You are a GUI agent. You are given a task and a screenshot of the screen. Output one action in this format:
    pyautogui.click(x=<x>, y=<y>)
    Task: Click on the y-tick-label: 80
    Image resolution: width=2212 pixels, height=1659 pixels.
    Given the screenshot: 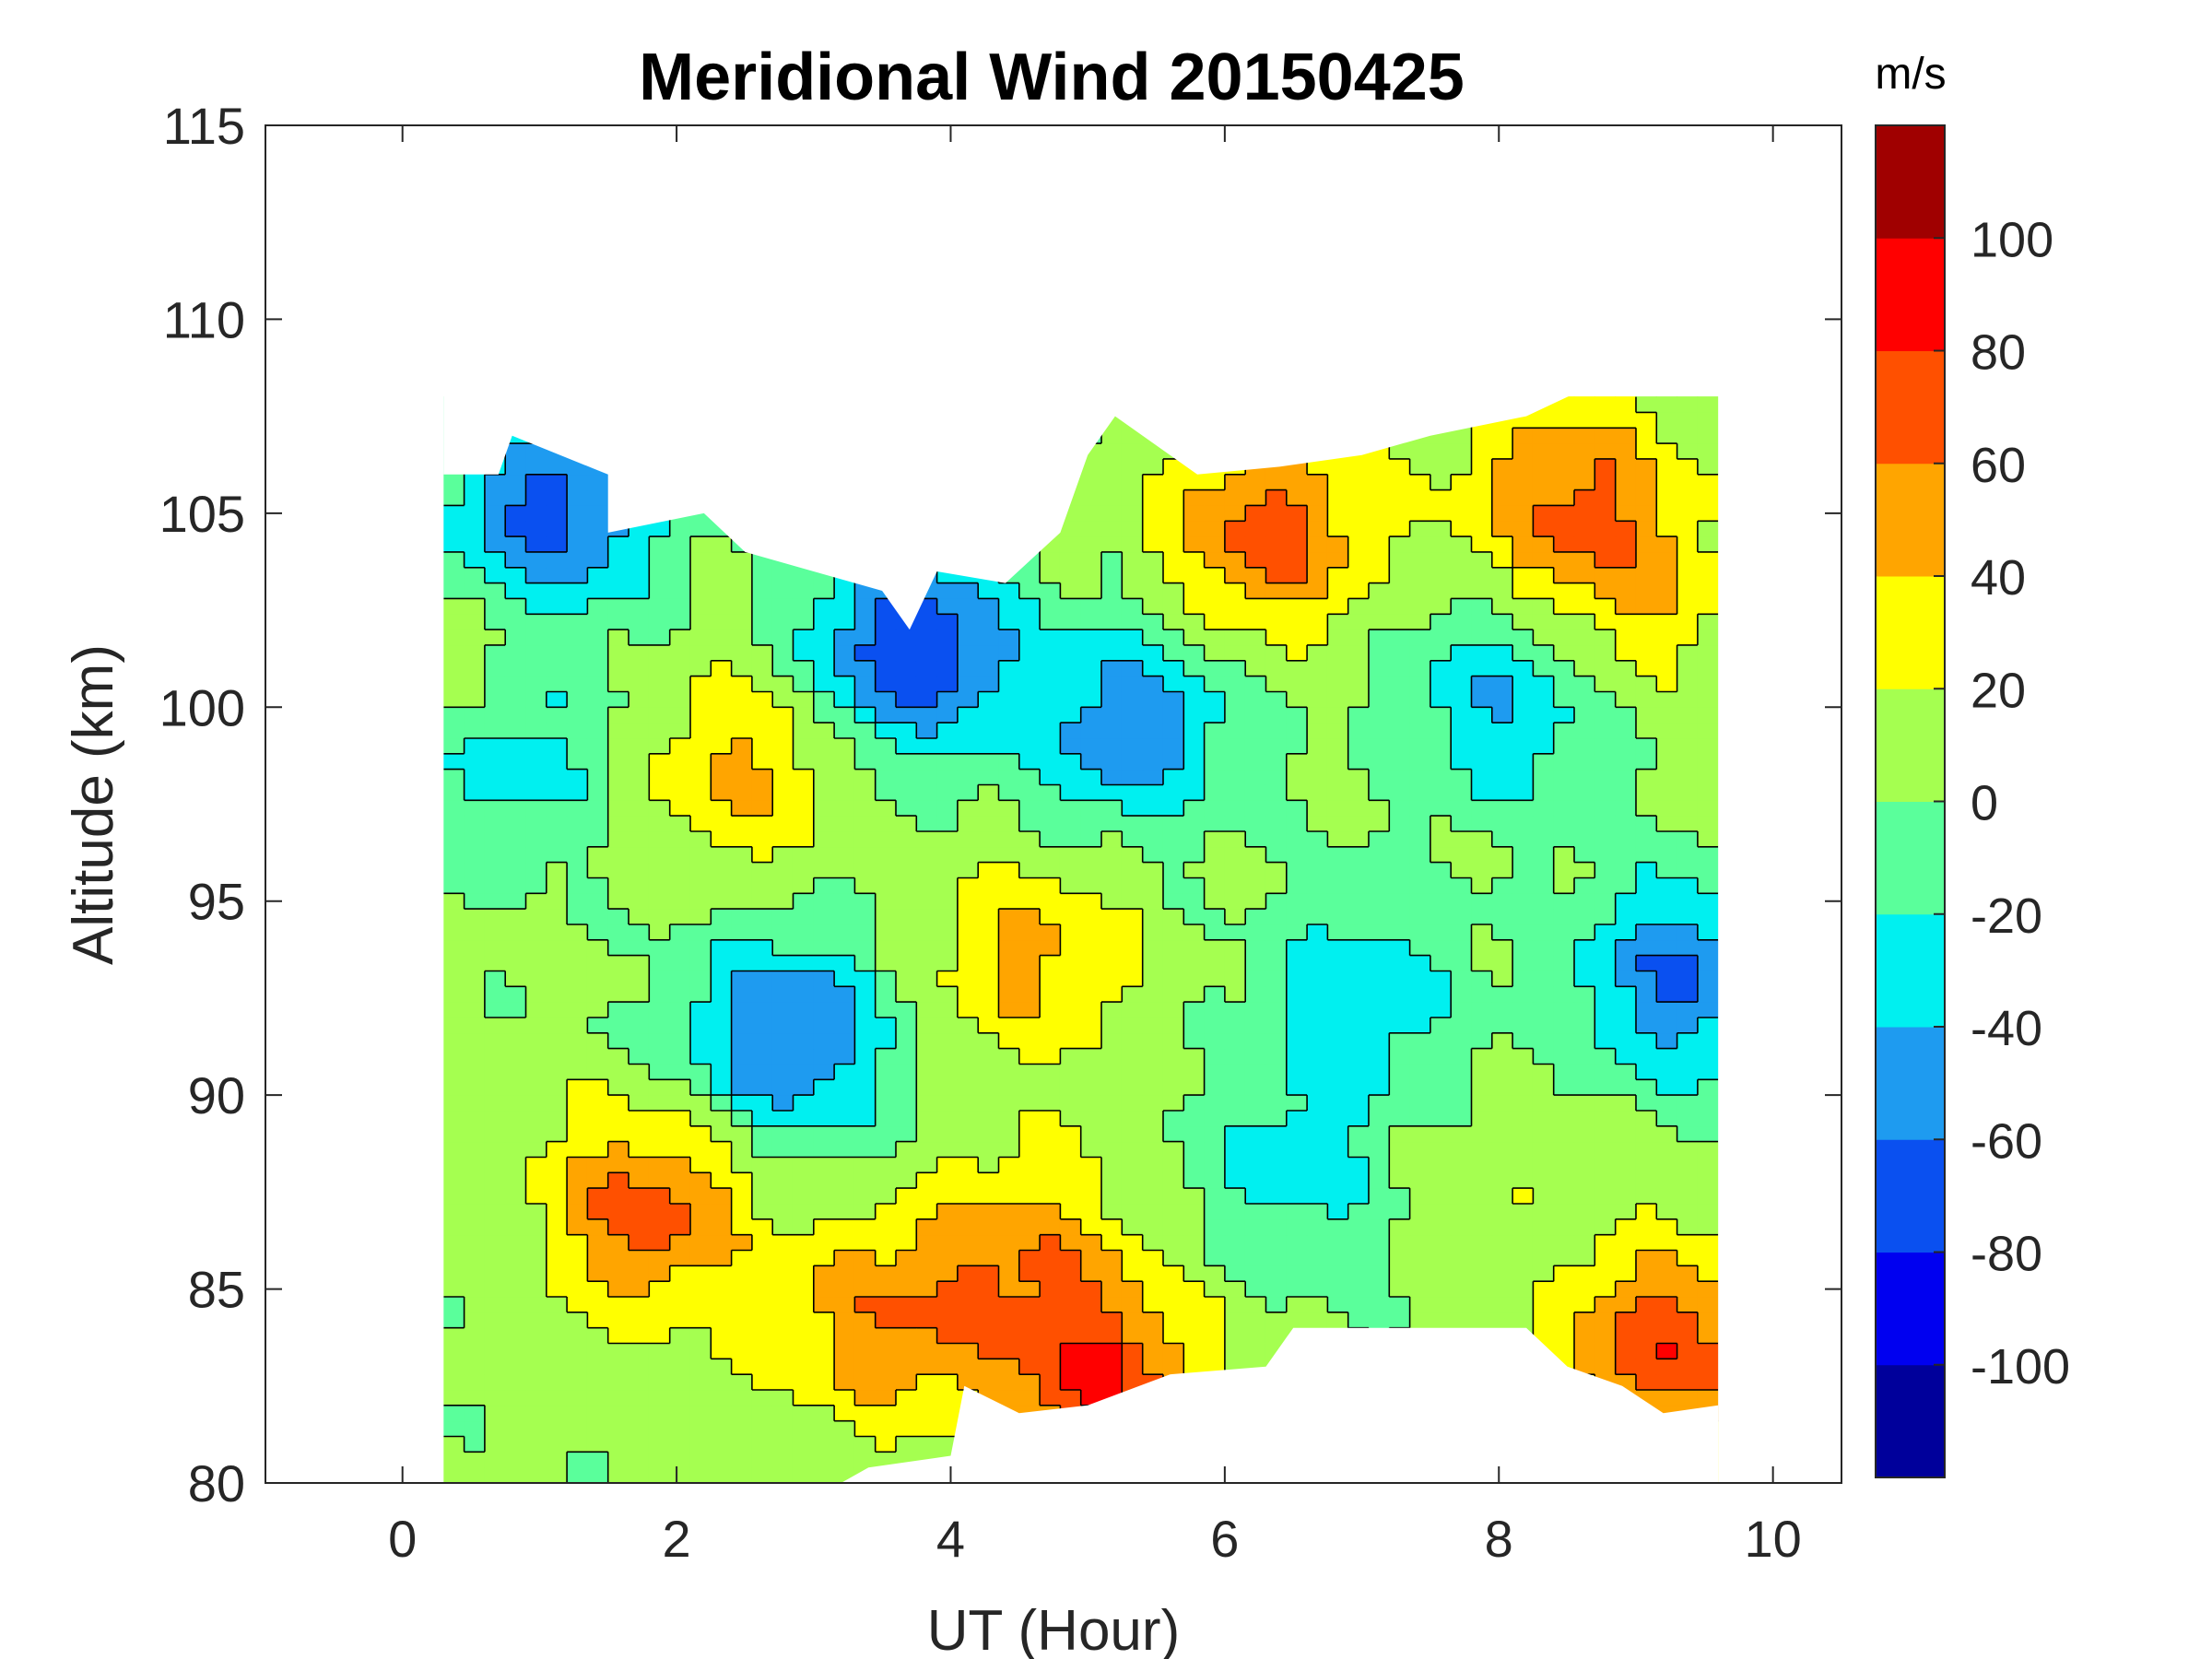 What is the action you would take?
    pyautogui.click(x=216, y=1483)
    